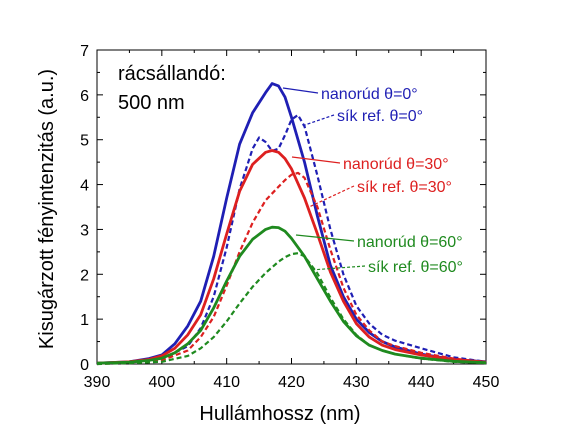 Image resolution: width=563 pixels, height=438 pixels. I want to click on x-tick-label: 440, so click(421, 382).